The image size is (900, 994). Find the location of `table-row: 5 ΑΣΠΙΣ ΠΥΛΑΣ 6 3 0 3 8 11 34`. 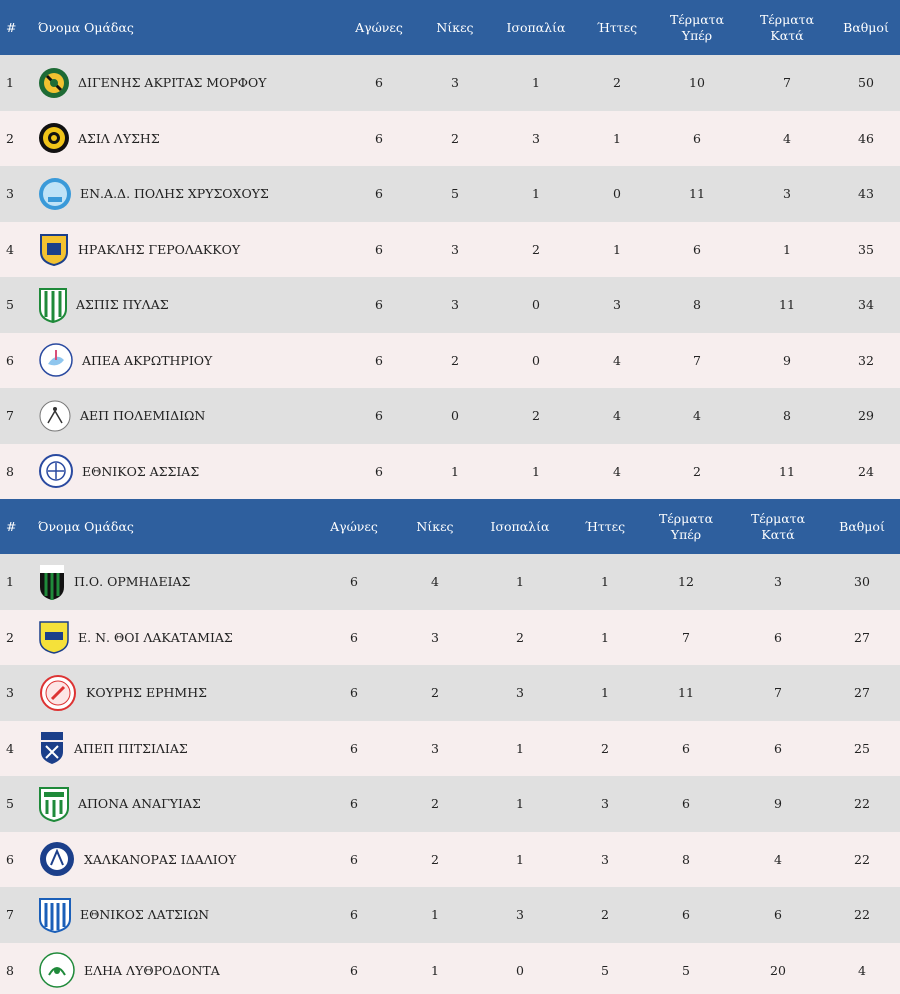

table-row: 5 ΑΣΠΙΣ ΠΥΛΑΣ 6 3 0 3 8 11 34 is located at coordinates (450, 305).